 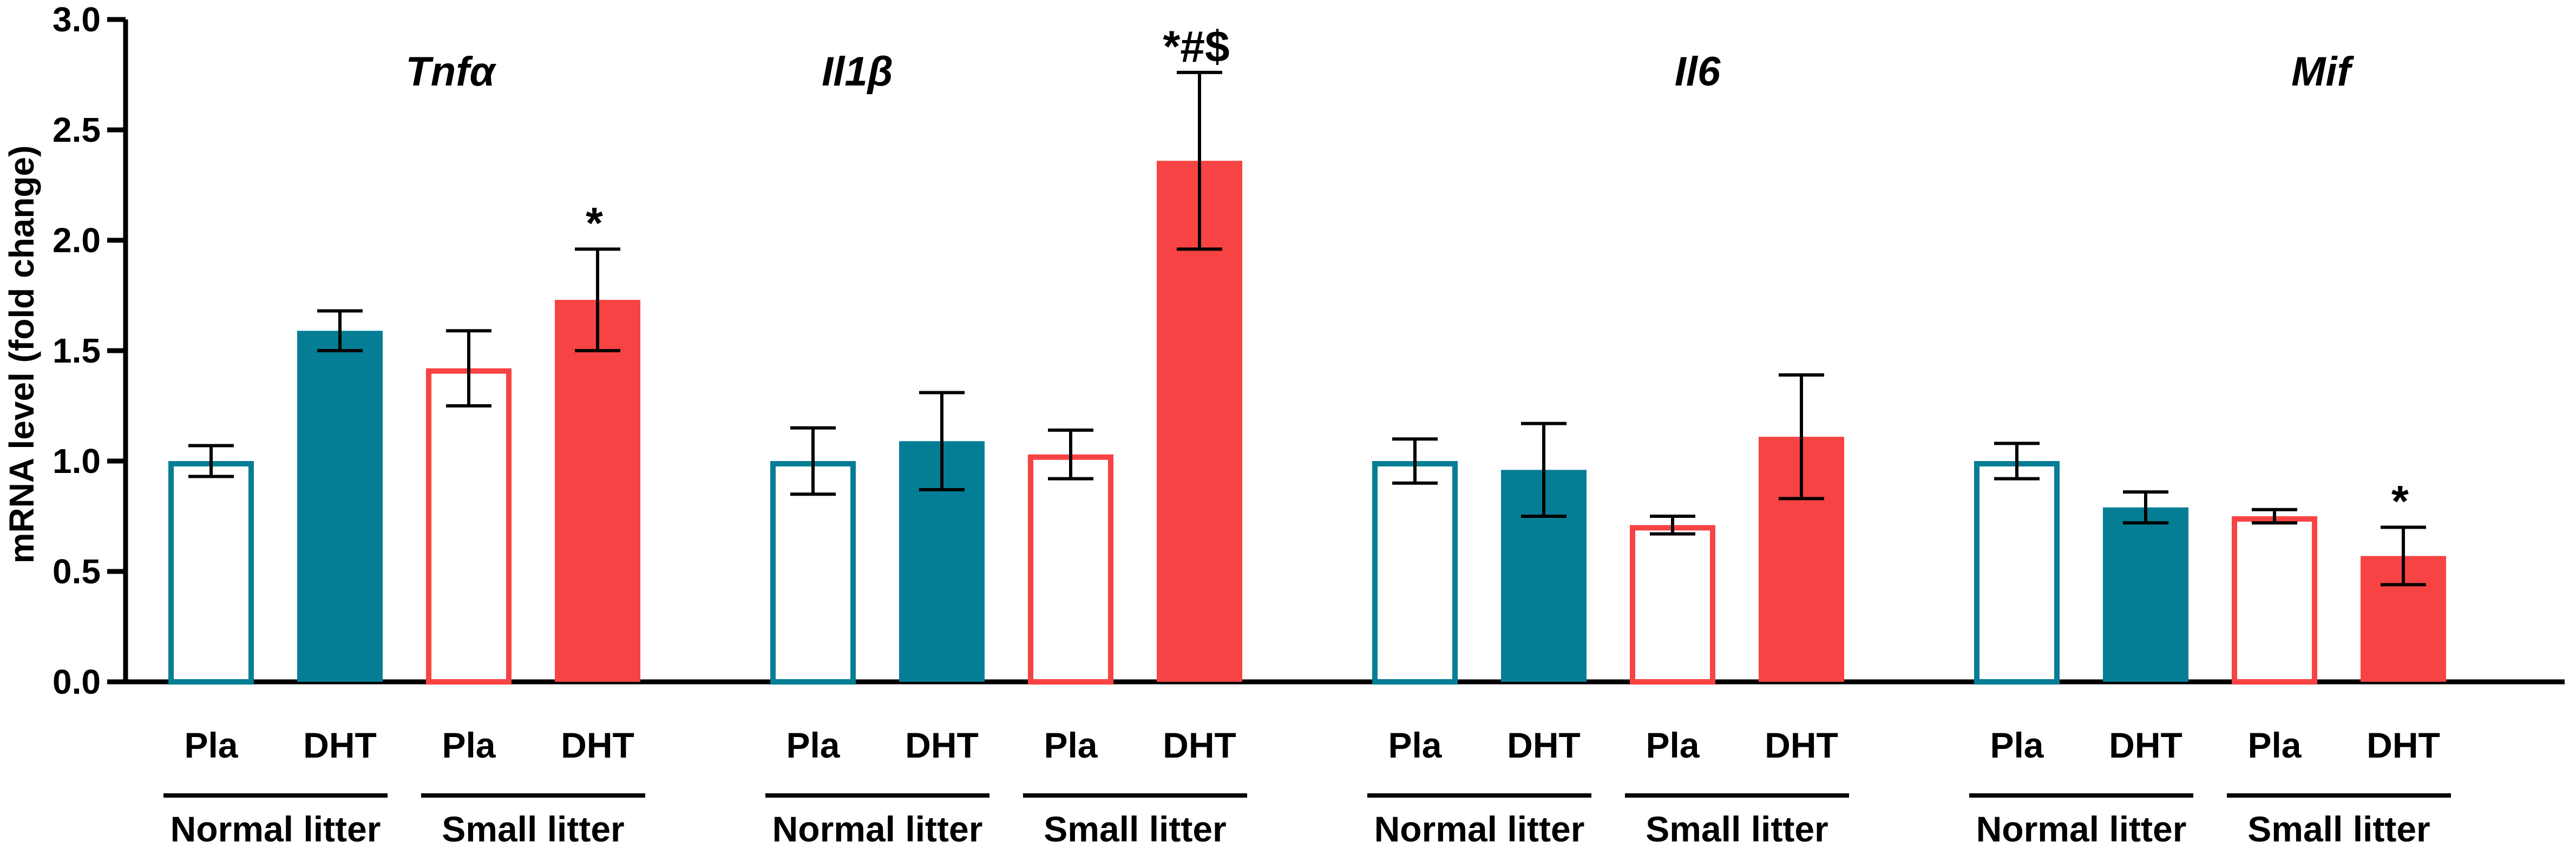 I want to click on gene-title: Il6, so click(x=1698, y=72).